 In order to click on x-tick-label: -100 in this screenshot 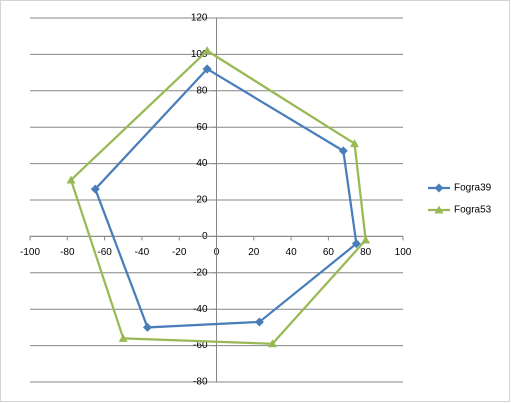, I will do `click(30, 252)`.